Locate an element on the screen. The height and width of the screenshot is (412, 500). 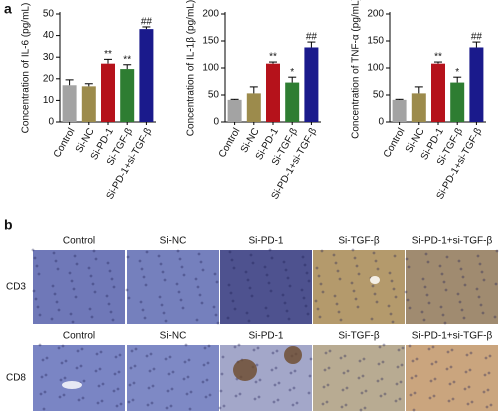
y-tick-label: 200 is located at coordinates (375, 14).